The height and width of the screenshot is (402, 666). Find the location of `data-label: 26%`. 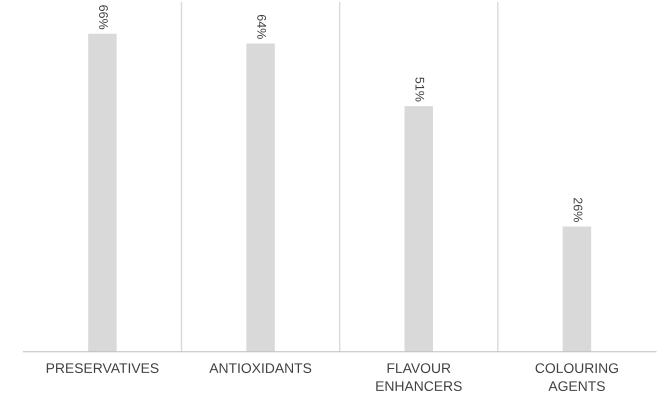

data-label: 26% is located at coordinates (578, 210).